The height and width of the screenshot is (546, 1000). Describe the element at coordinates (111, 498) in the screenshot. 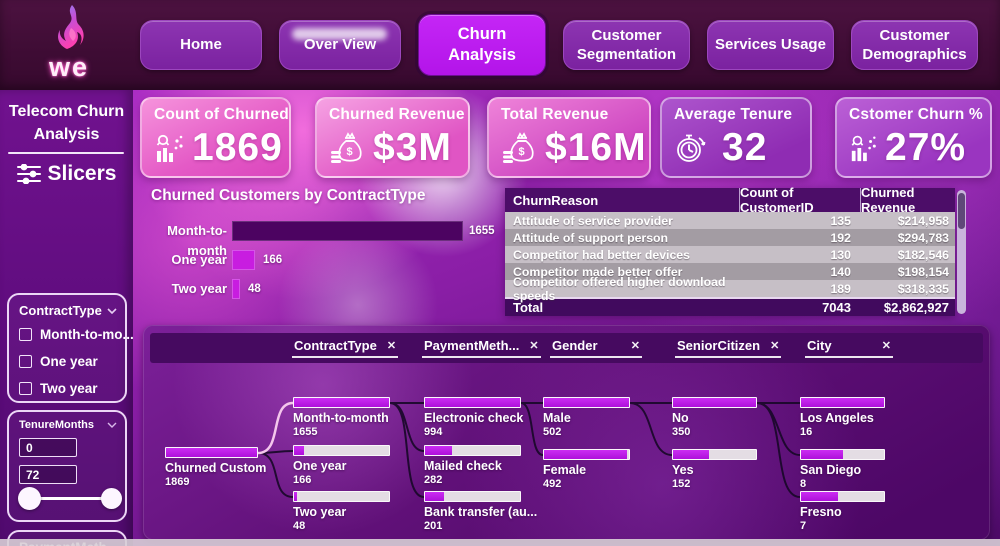

I see `range-slider-handle-max` at that location.